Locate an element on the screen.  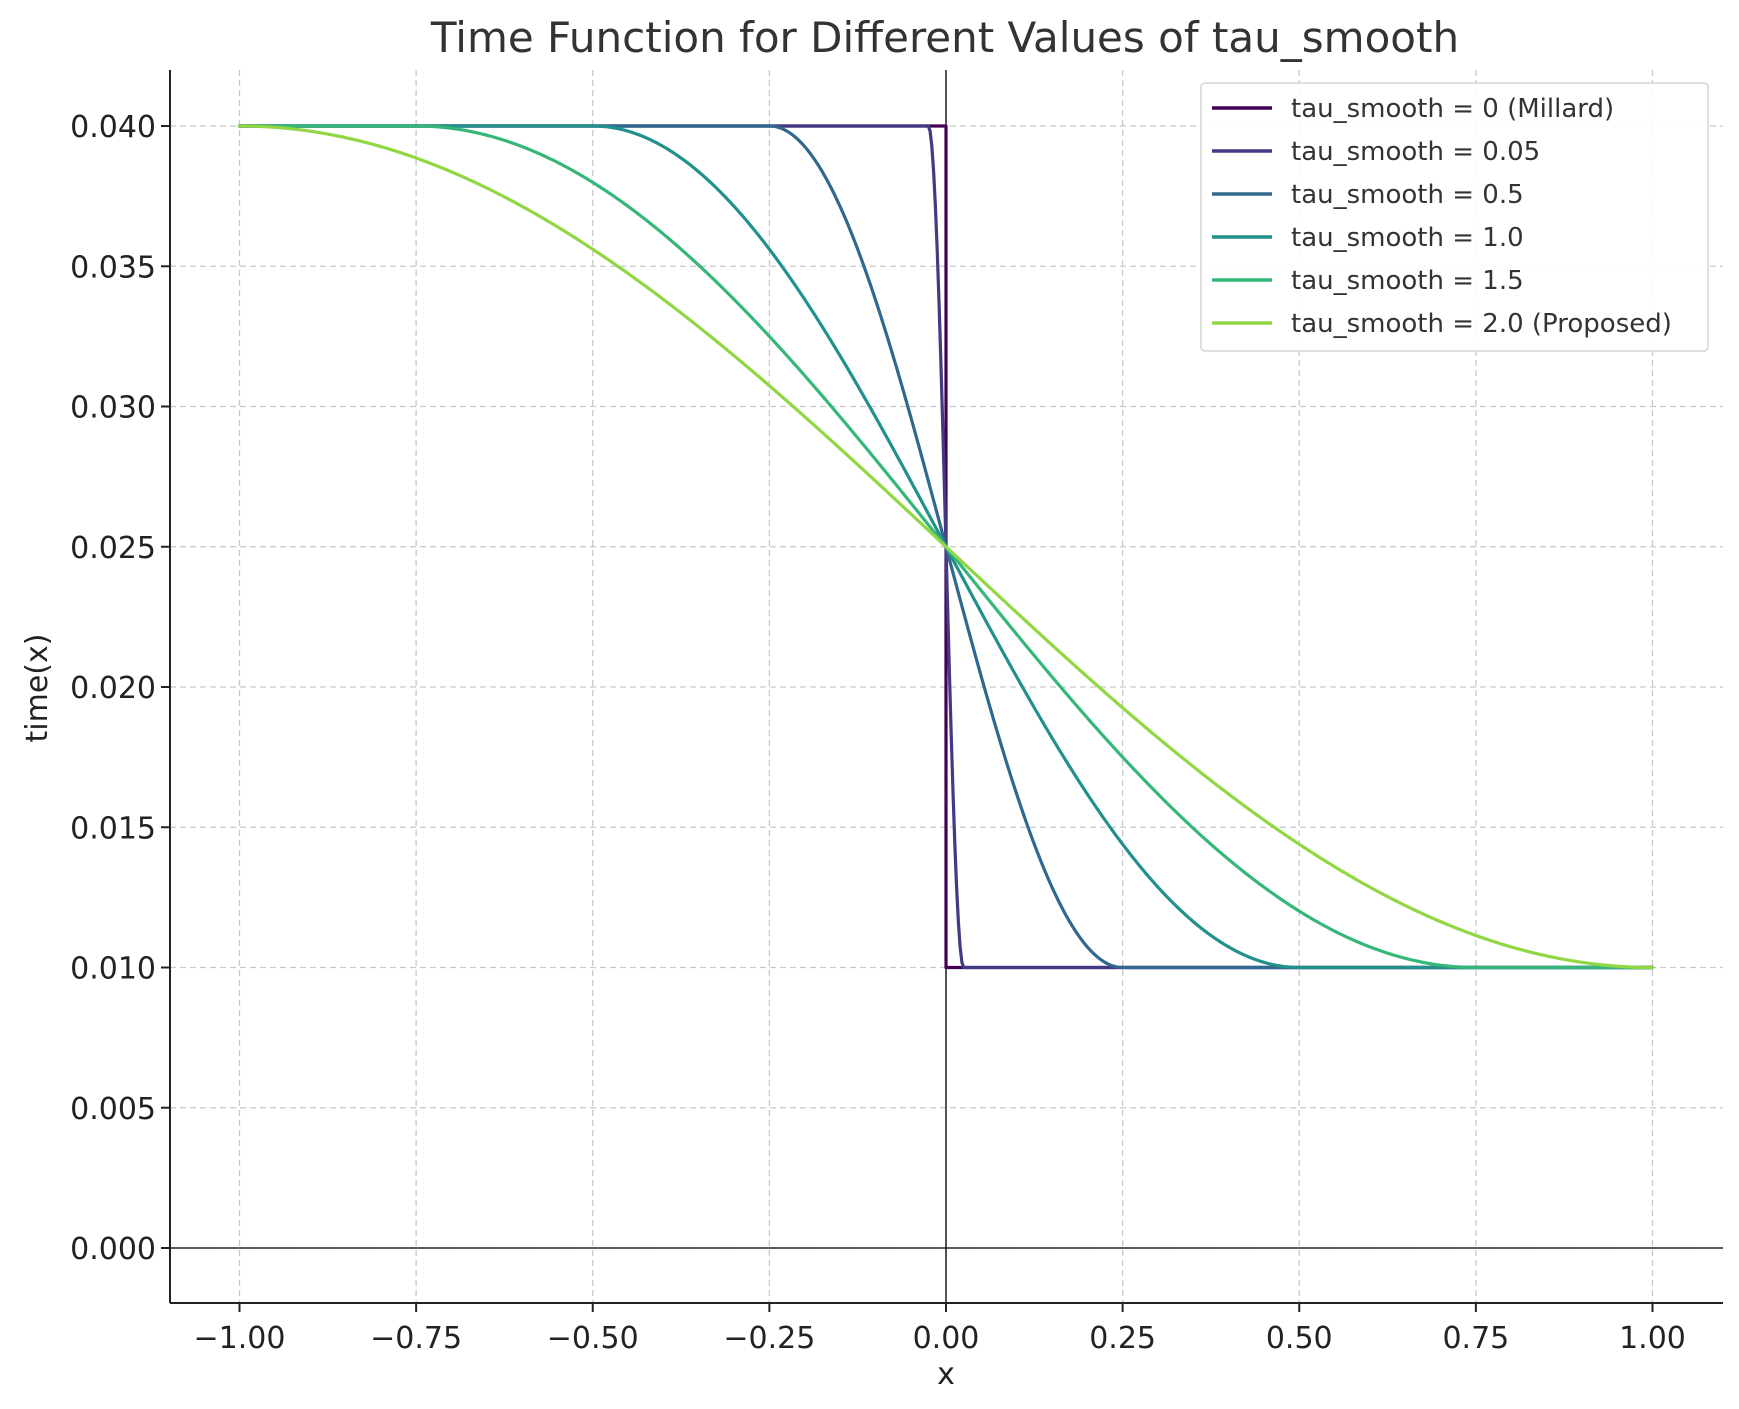
y-tick-label: 0.015 is located at coordinates (113, 828).